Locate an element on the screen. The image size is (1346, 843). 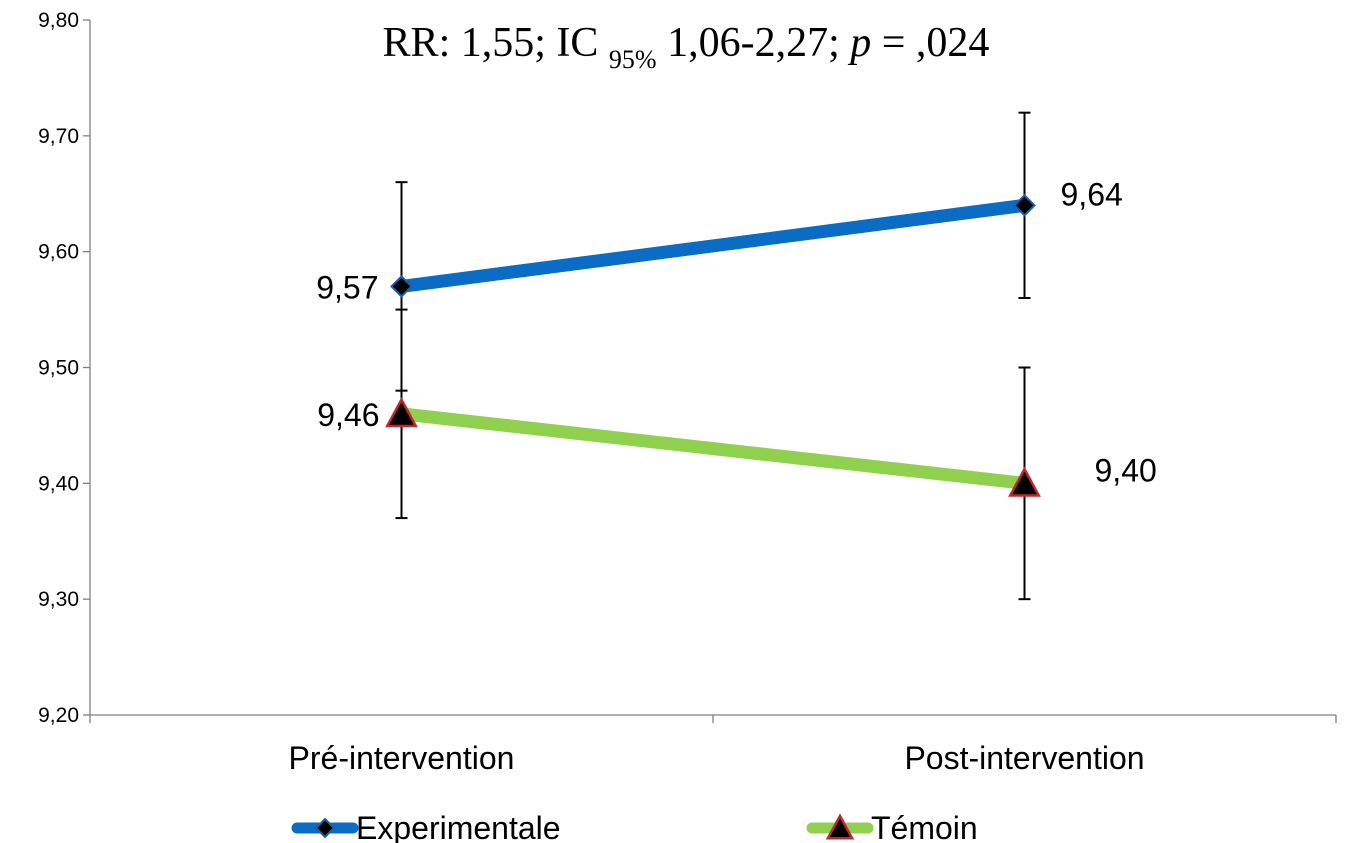
chart-title-prefix: RR: 1,55; IC is located at coordinates (491, 43).